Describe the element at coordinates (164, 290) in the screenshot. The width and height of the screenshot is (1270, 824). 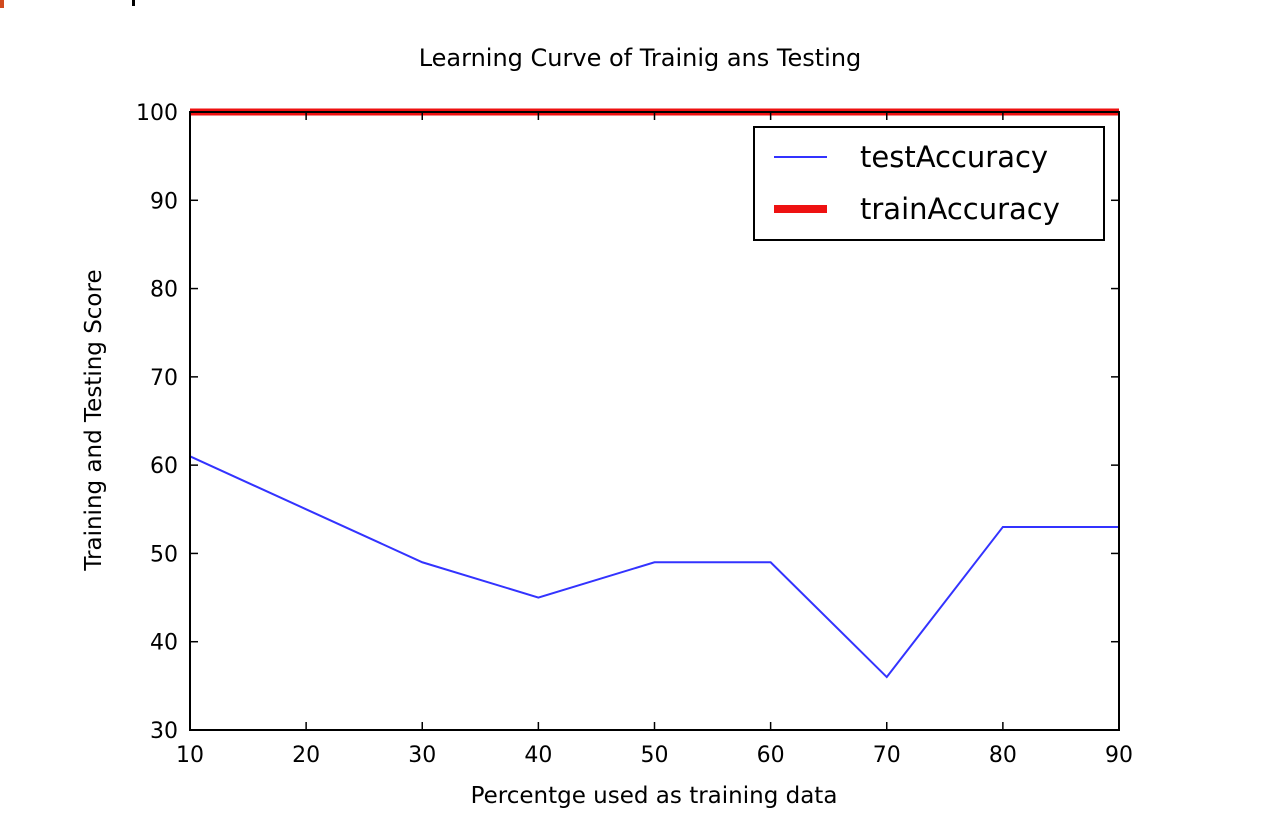
I see `y-tick-label-80: 80` at that location.